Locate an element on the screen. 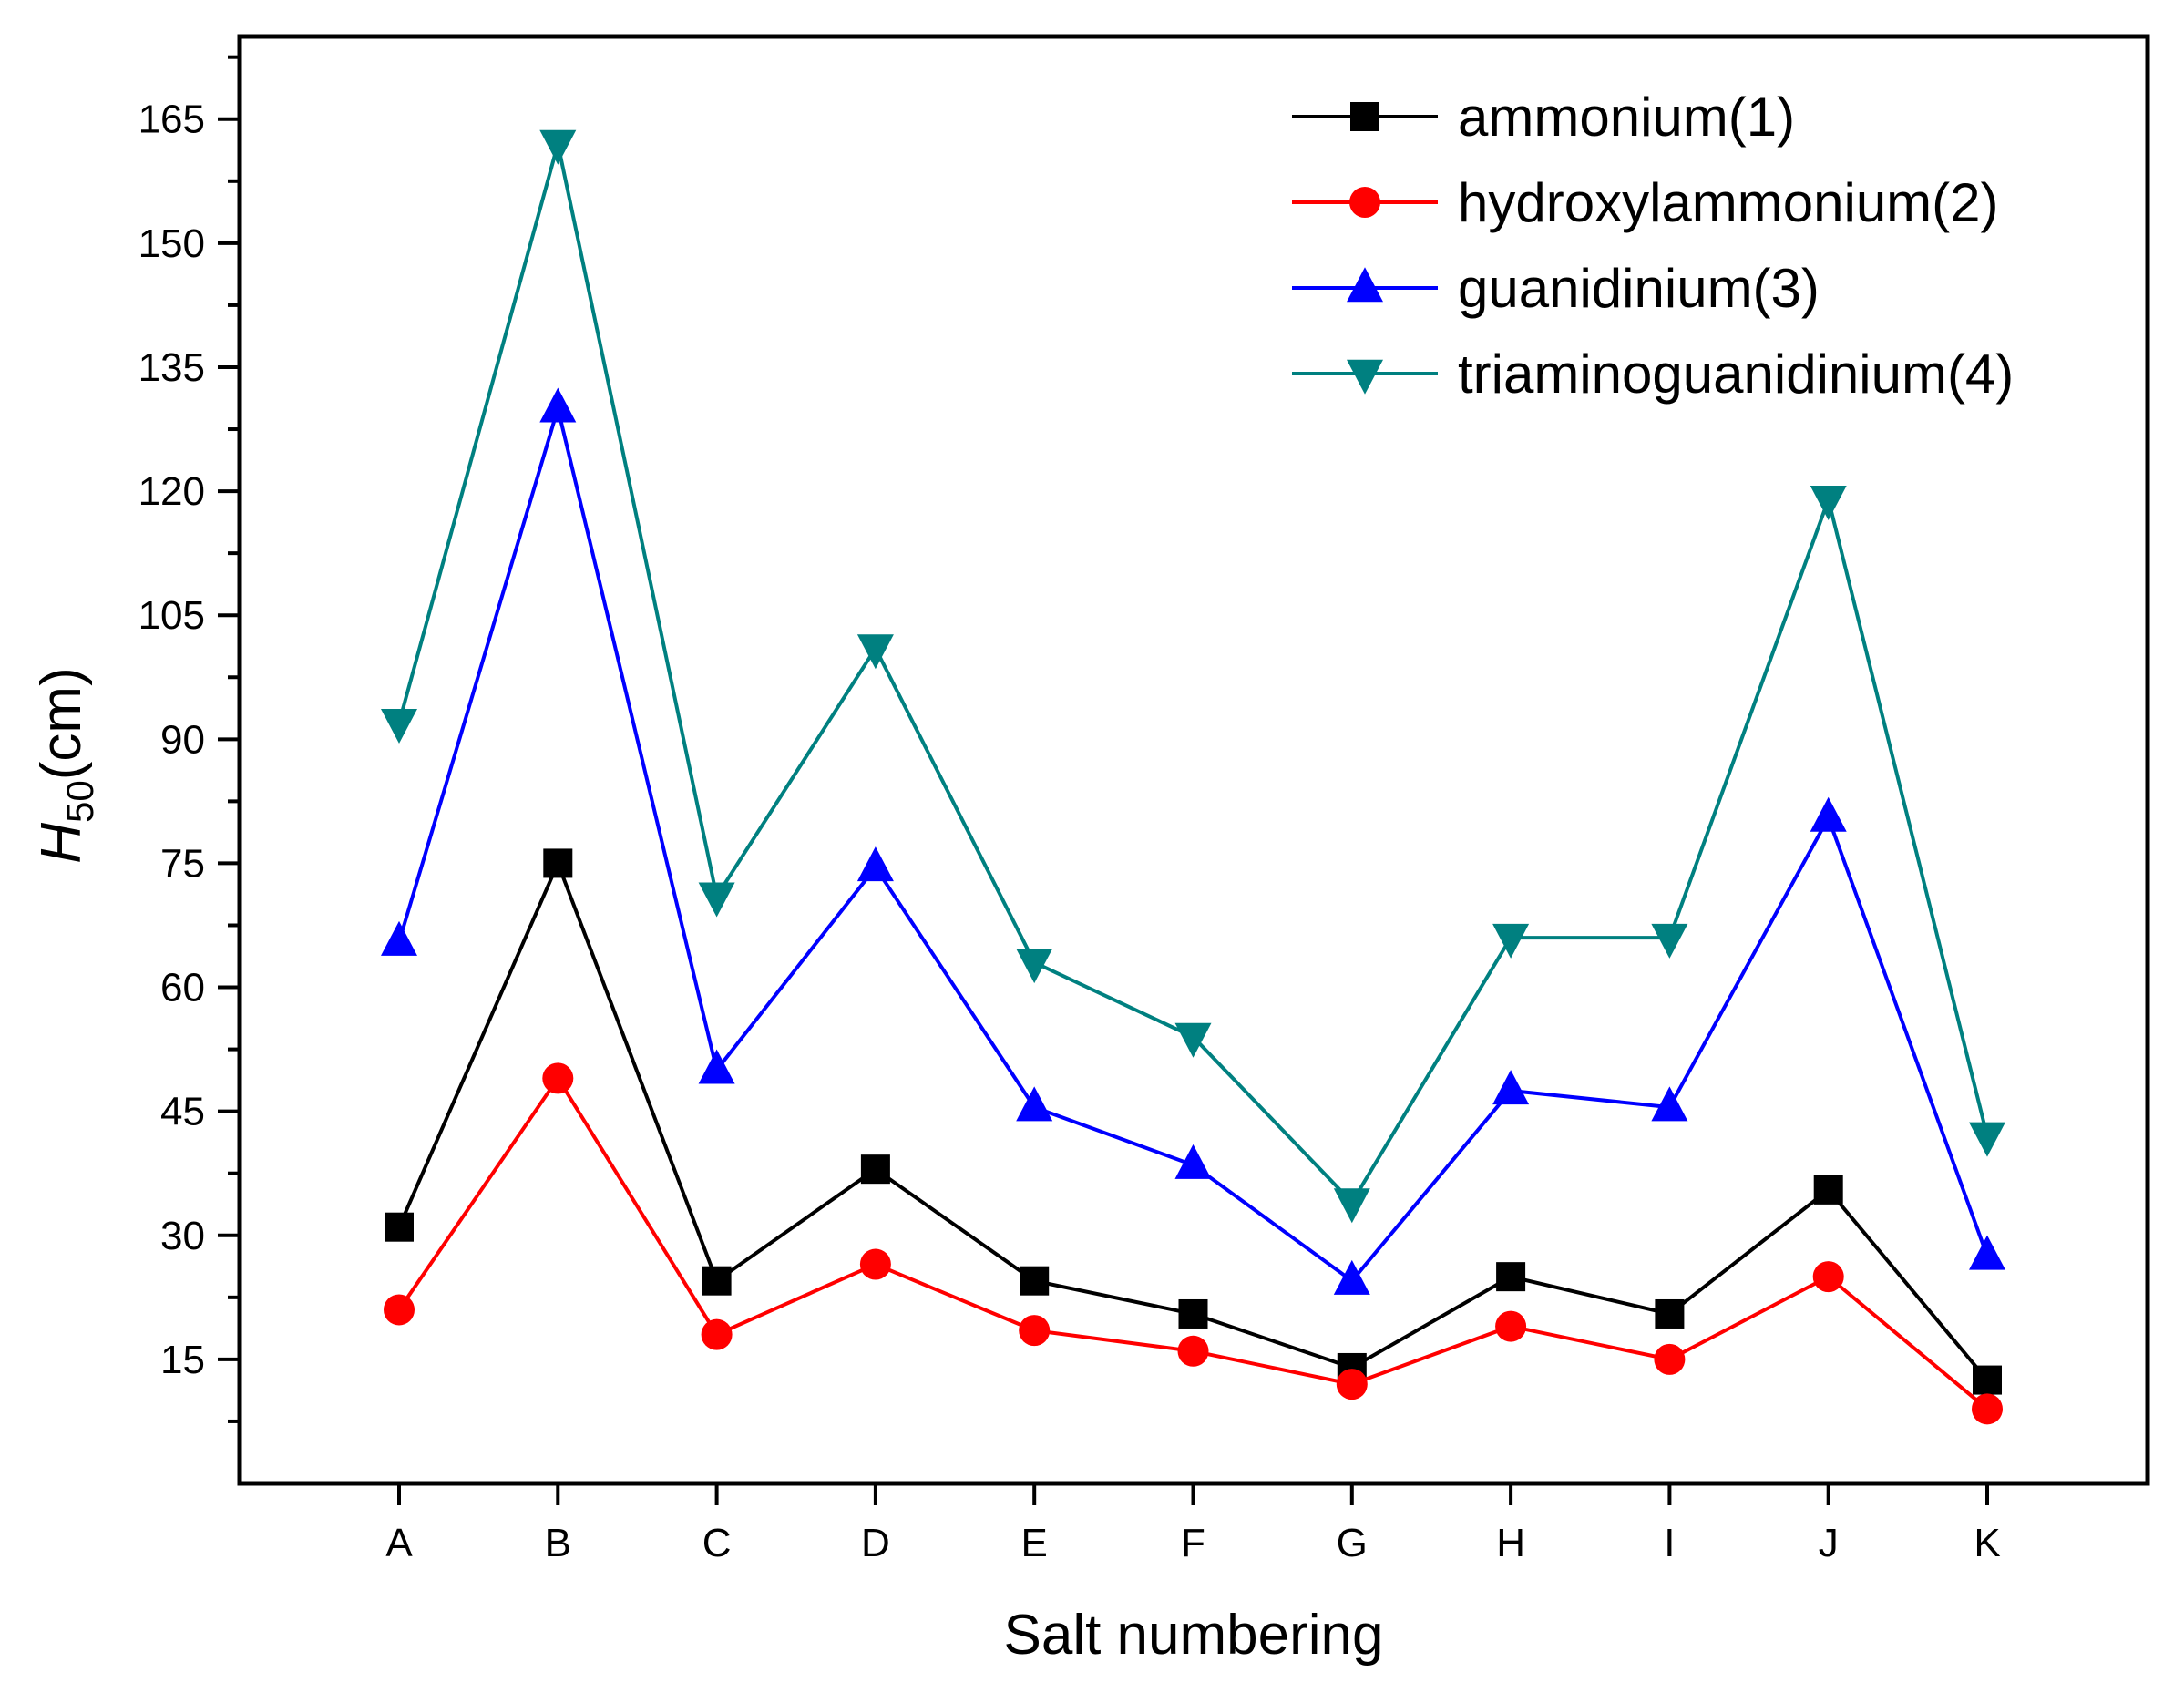  legend-label: hydroxylammonium(2) is located at coordinates (1729, 202).